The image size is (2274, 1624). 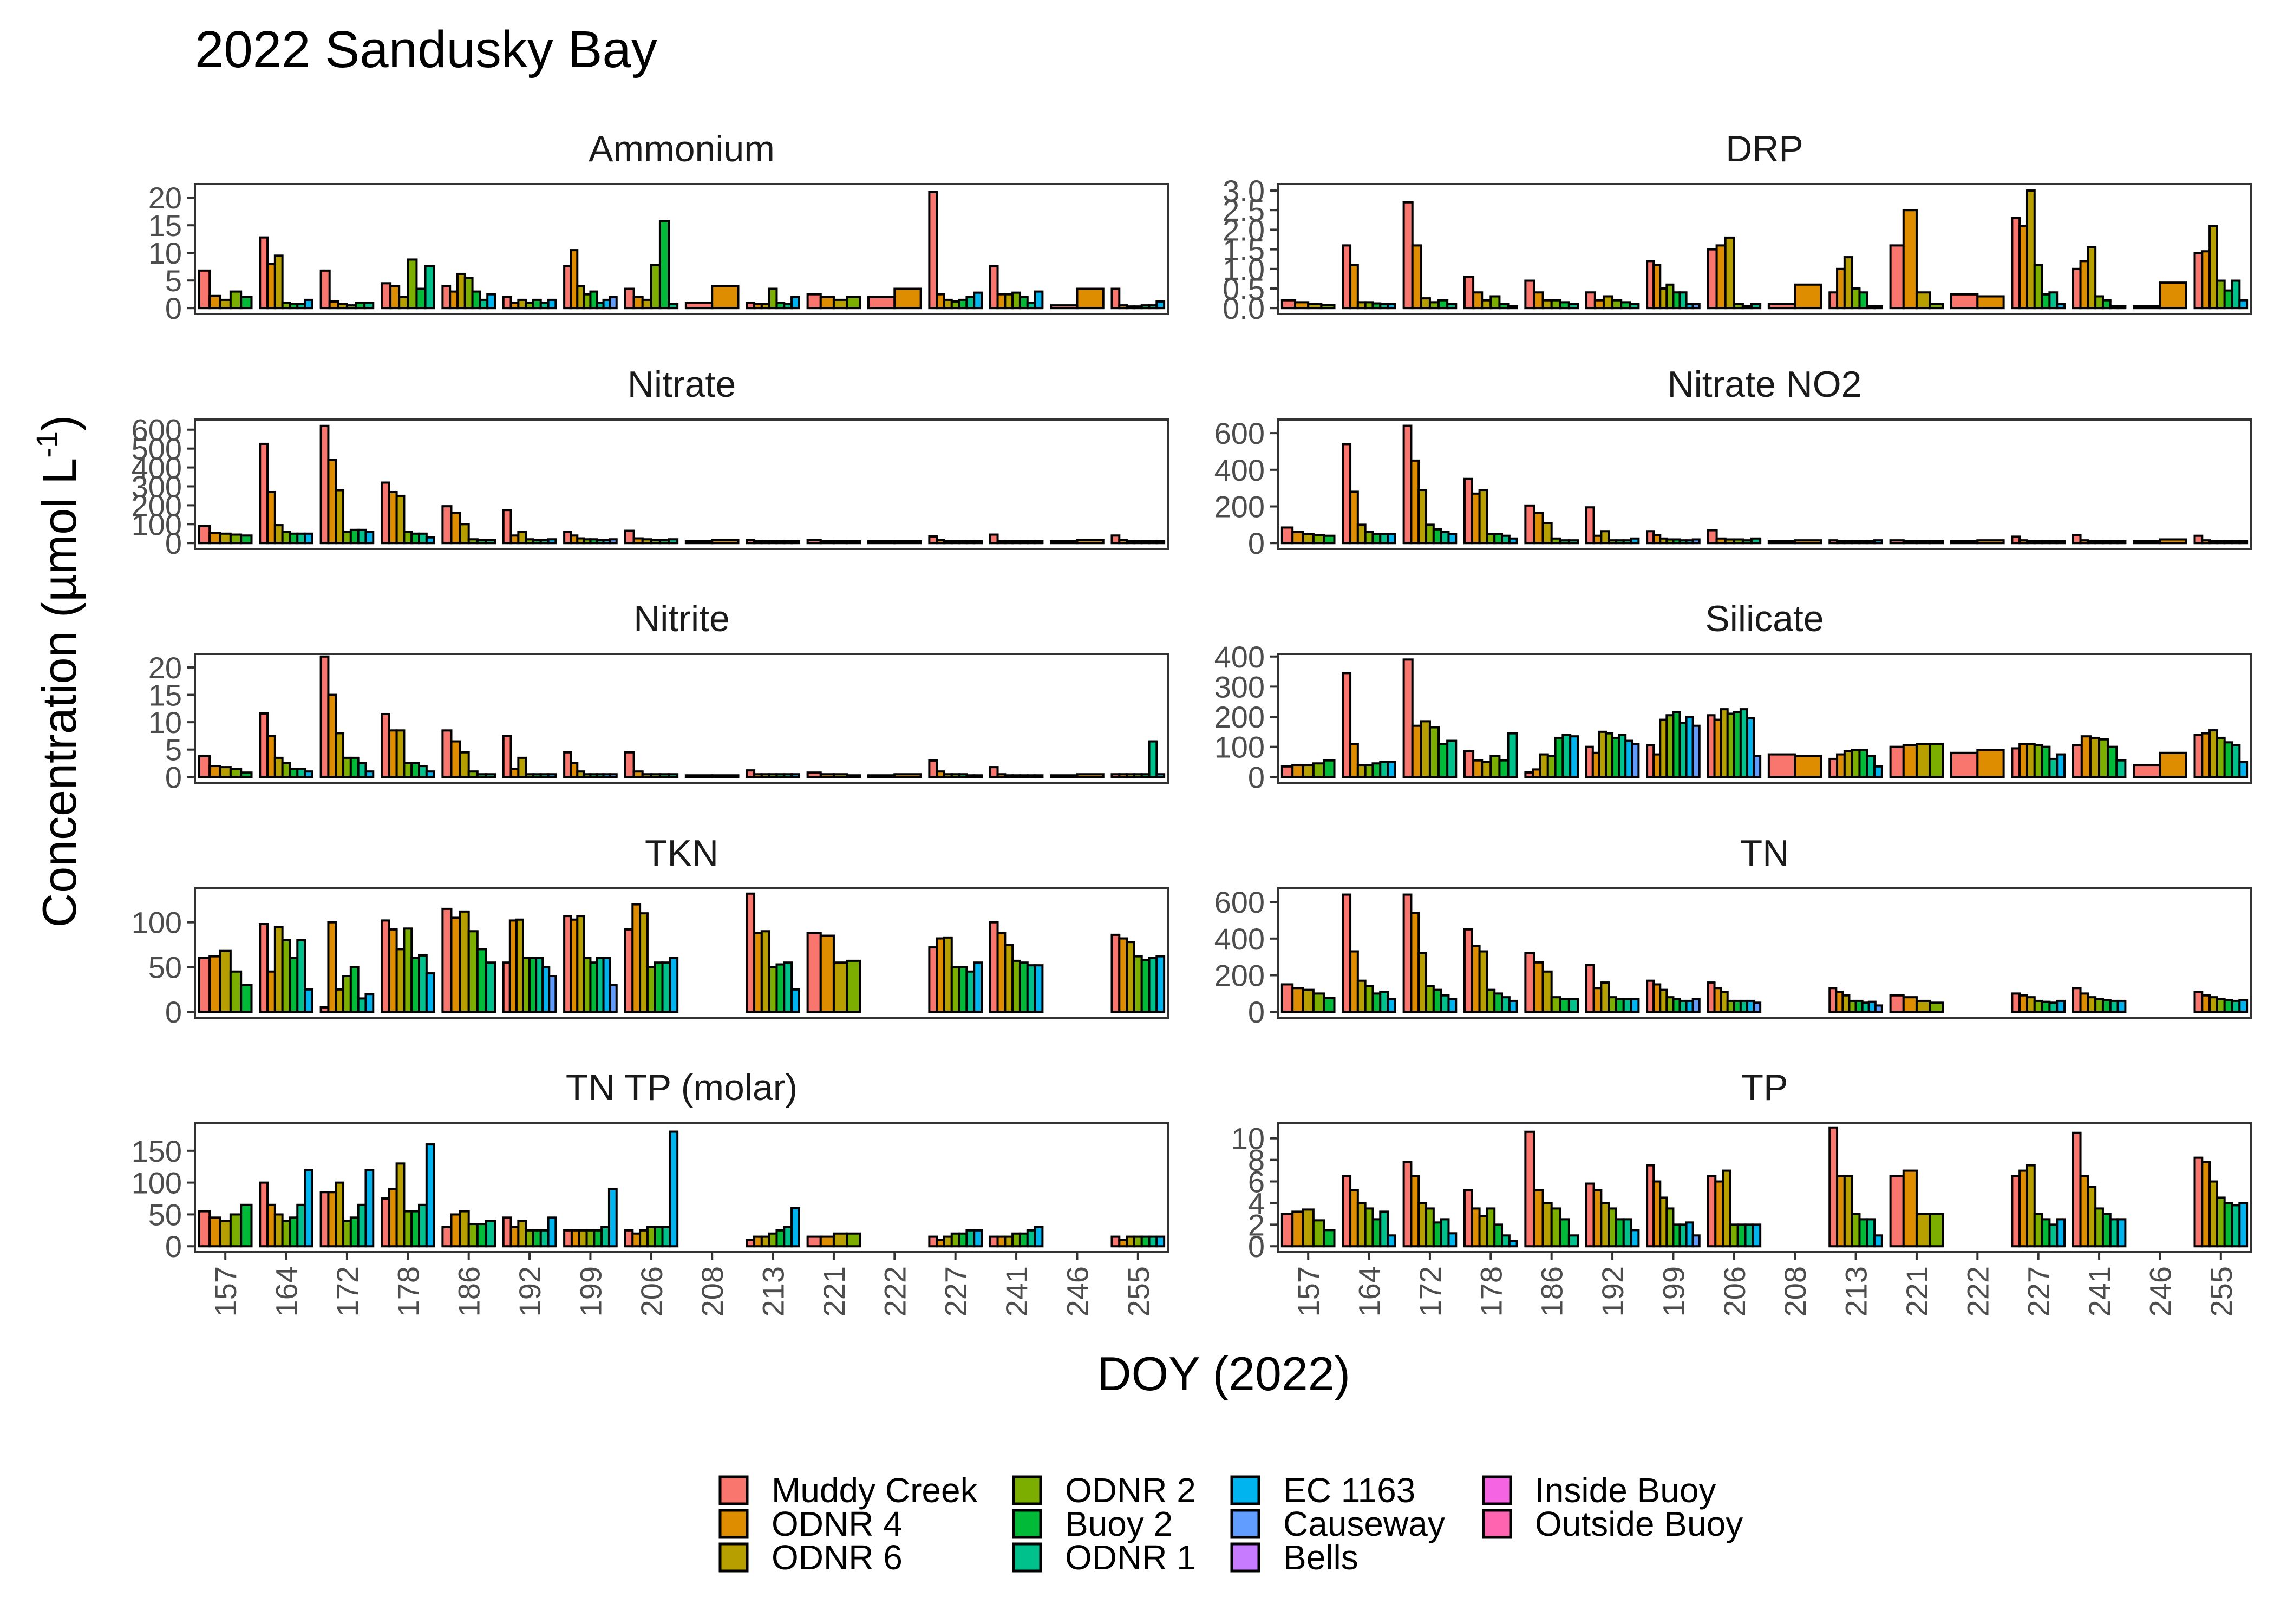 I want to click on bar-nitrite-178-muddy-creek, so click(x=385, y=745).